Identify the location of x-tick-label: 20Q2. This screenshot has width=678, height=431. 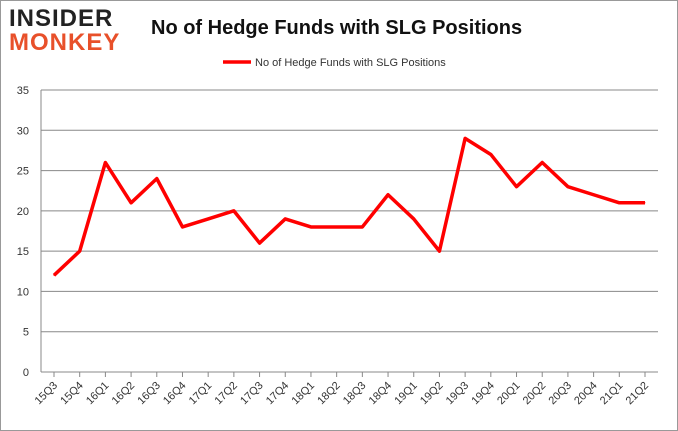
(535, 394).